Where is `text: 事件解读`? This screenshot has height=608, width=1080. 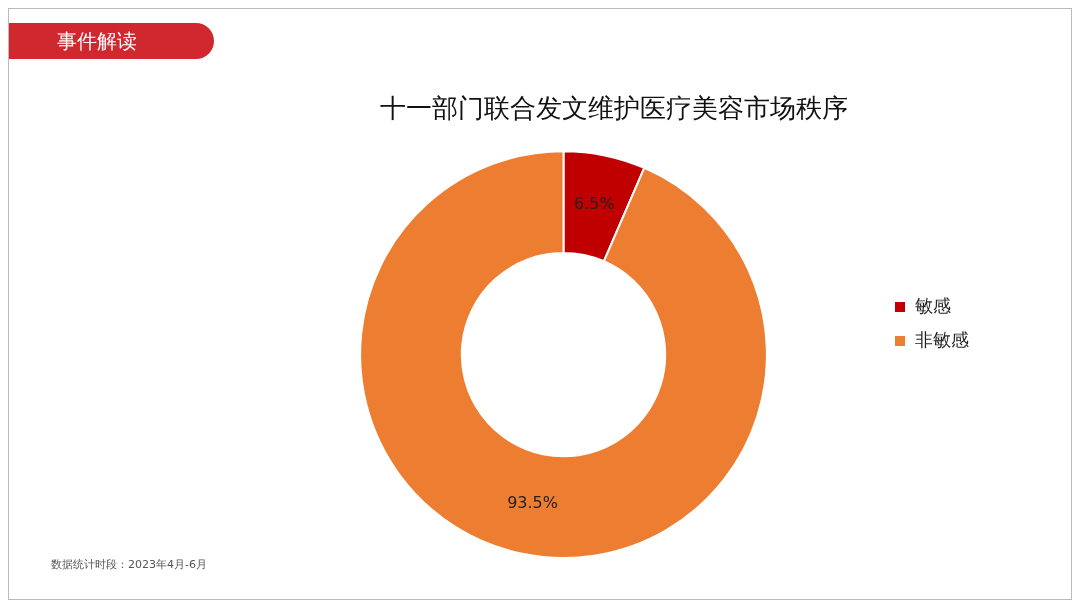 text: 事件解读 is located at coordinates (111, 41).